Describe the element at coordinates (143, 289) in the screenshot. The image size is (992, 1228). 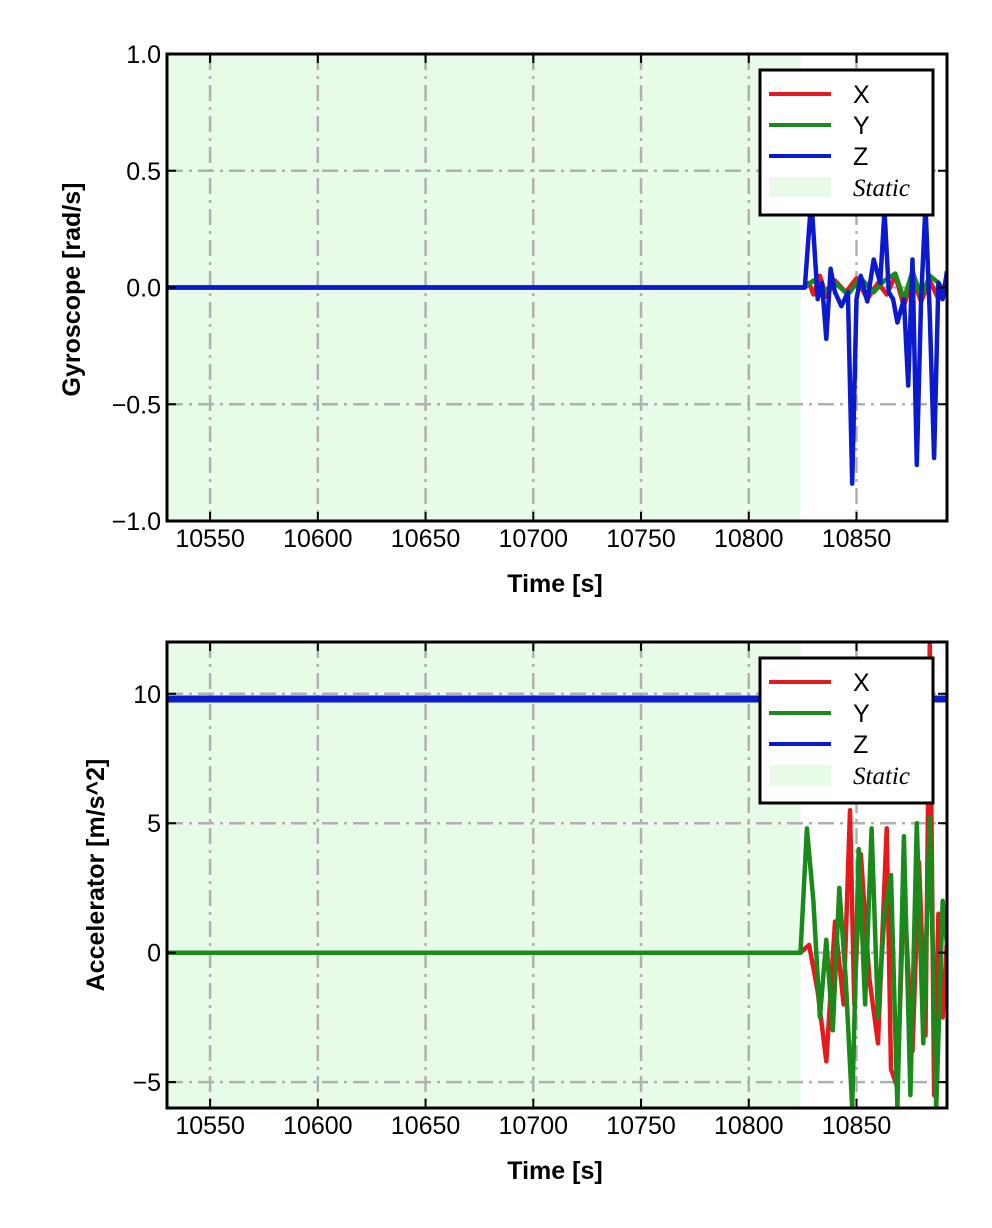
I see `y-tick-label: 0.0` at that location.